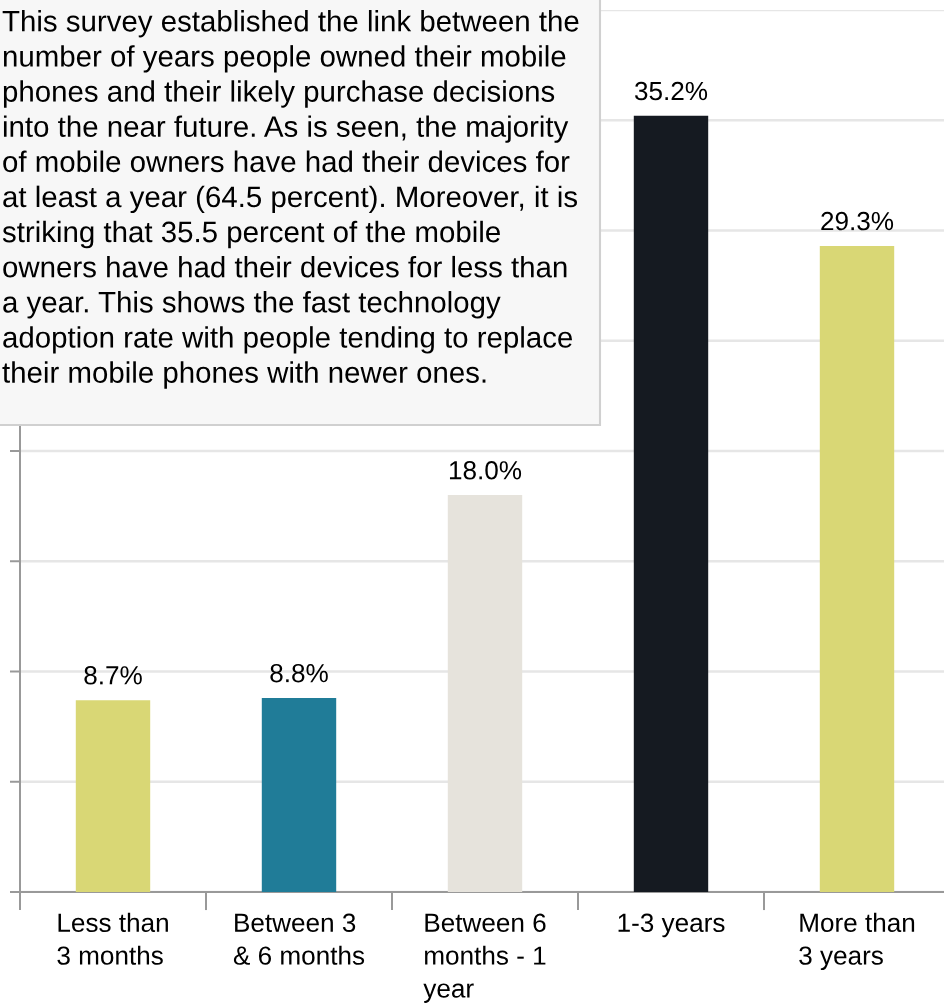 This screenshot has width=944, height=1005. I want to click on x-tick-label: Between 3 & 6 months, so click(299, 939).